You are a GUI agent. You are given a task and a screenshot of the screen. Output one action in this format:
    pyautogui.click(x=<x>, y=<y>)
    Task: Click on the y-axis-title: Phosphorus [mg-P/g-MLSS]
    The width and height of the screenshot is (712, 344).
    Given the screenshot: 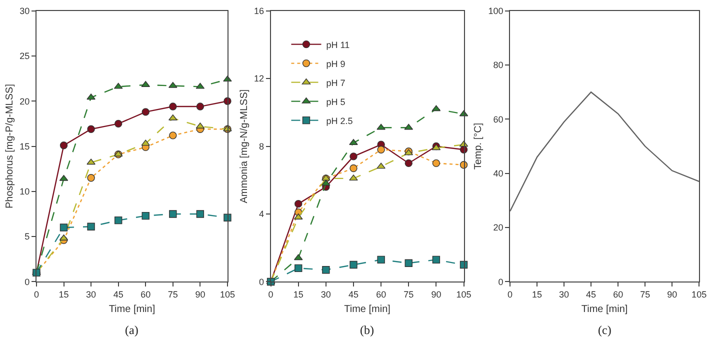 What is the action you would take?
    pyautogui.click(x=10, y=146)
    